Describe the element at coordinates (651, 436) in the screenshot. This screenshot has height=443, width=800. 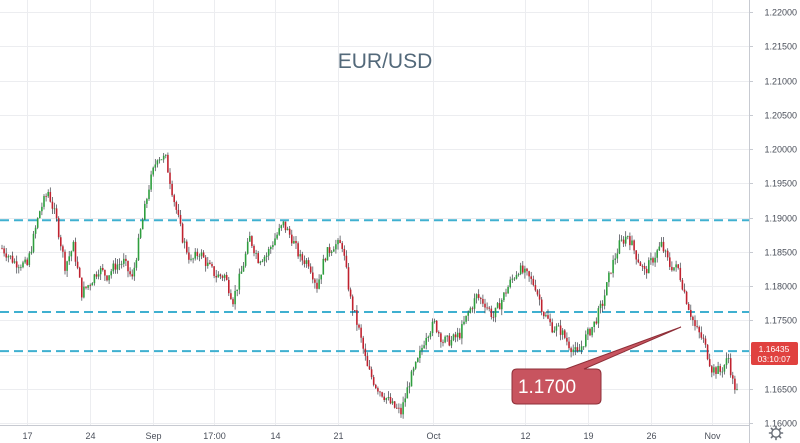
I see `x-tick-label: 26` at that location.